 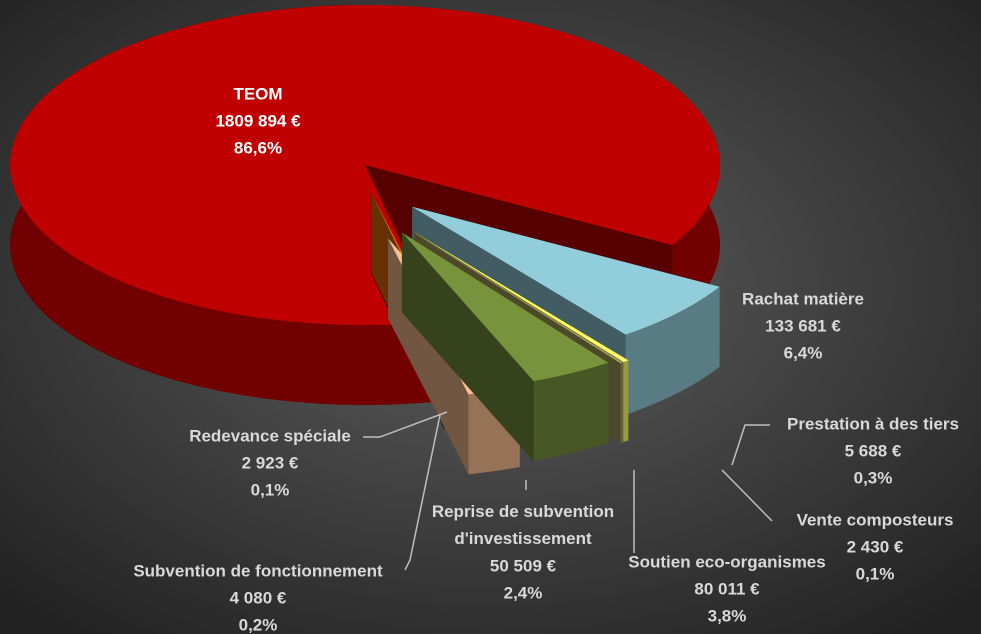 What do you see at coordinates (727, 588) in the screenshot?
I see `slice-label: 80 011 €` at bounding box center [727, 588].